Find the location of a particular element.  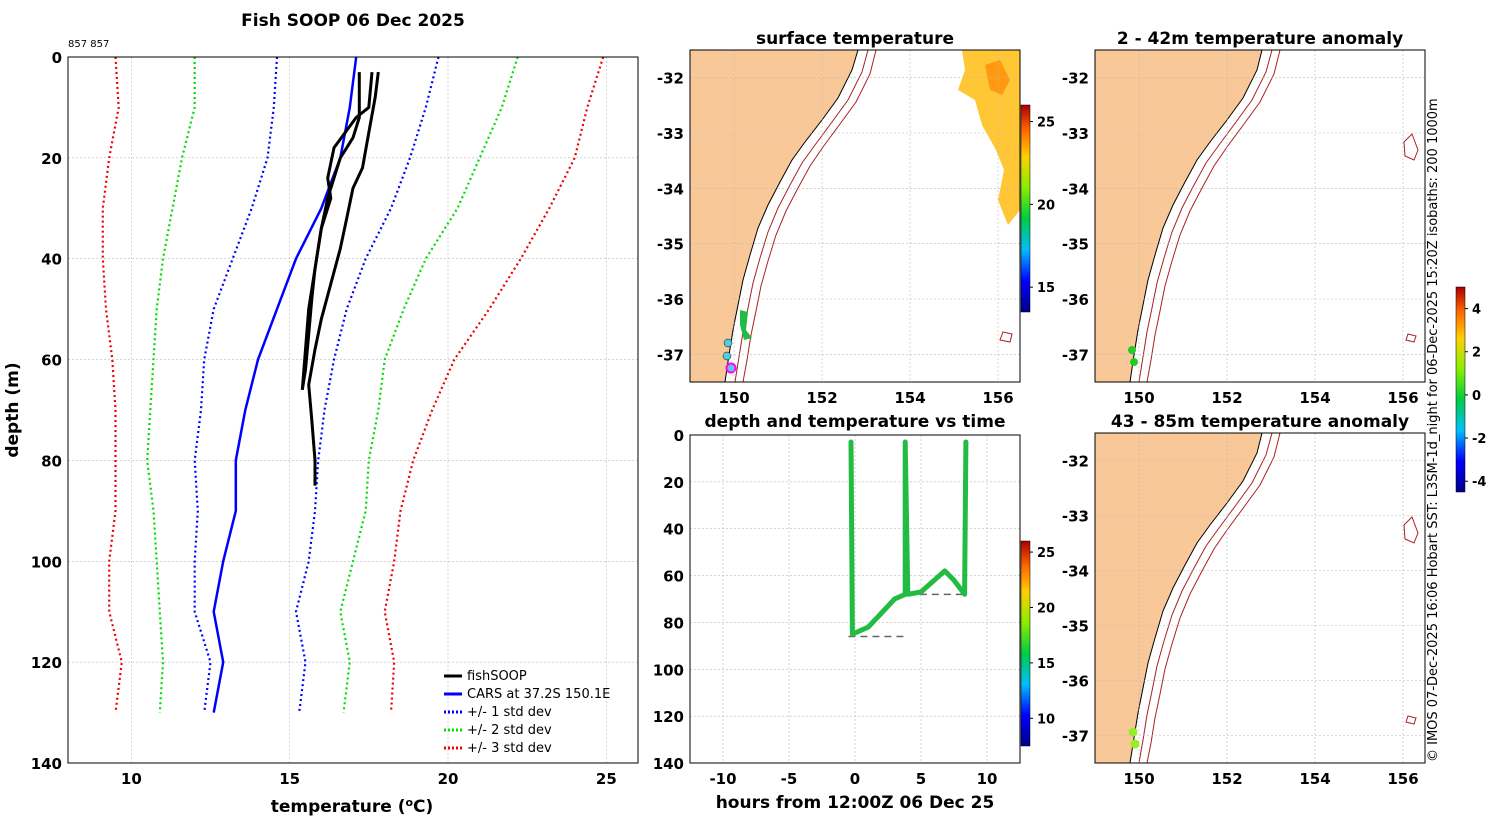

surface-colorbar-label: 15 is located at coordinates (1046, 288).